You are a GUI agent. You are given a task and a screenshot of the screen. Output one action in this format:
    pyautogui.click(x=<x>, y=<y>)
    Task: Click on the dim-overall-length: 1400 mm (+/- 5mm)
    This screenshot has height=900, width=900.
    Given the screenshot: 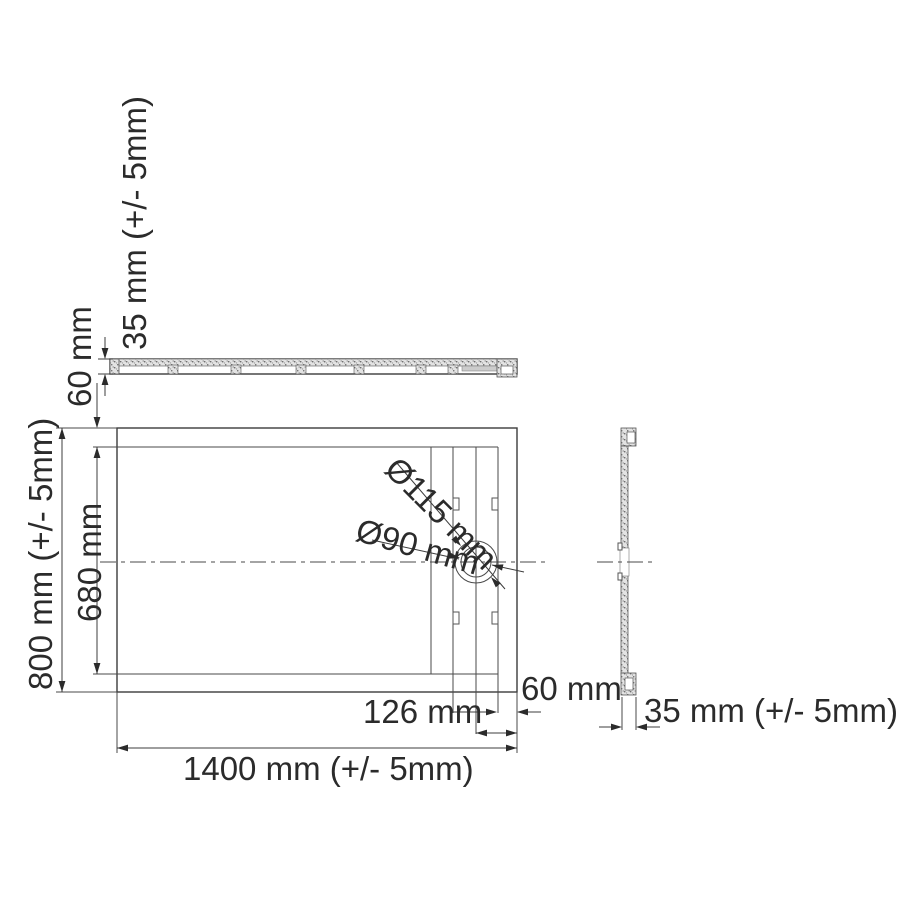 What is the action you would take?
    pyautogui.click(x=317, y=765)
    